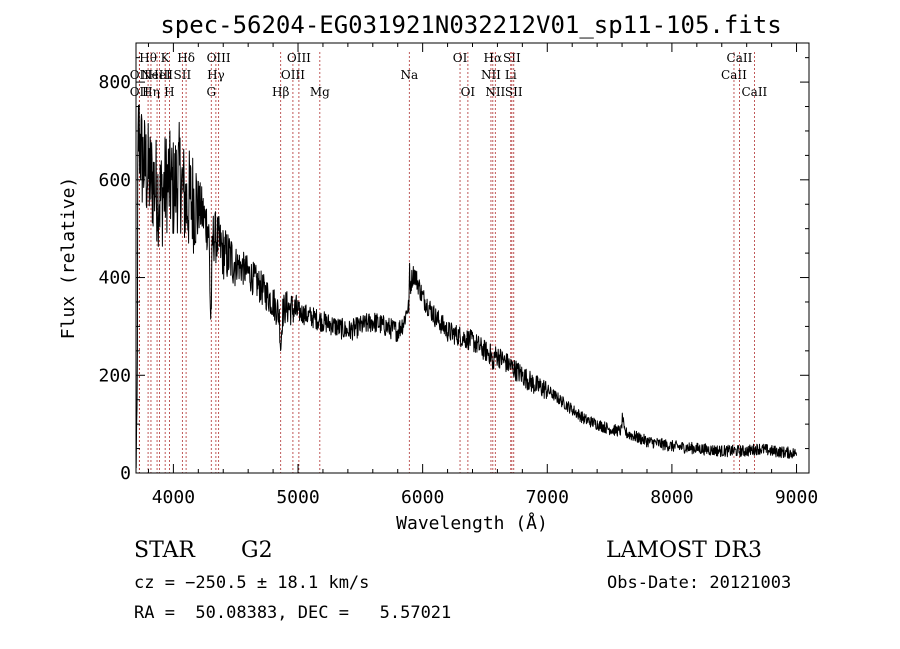 This screenshot has width=900, height=649. I want to click on y-axis-label: Flux (relative), so click(68, 258).